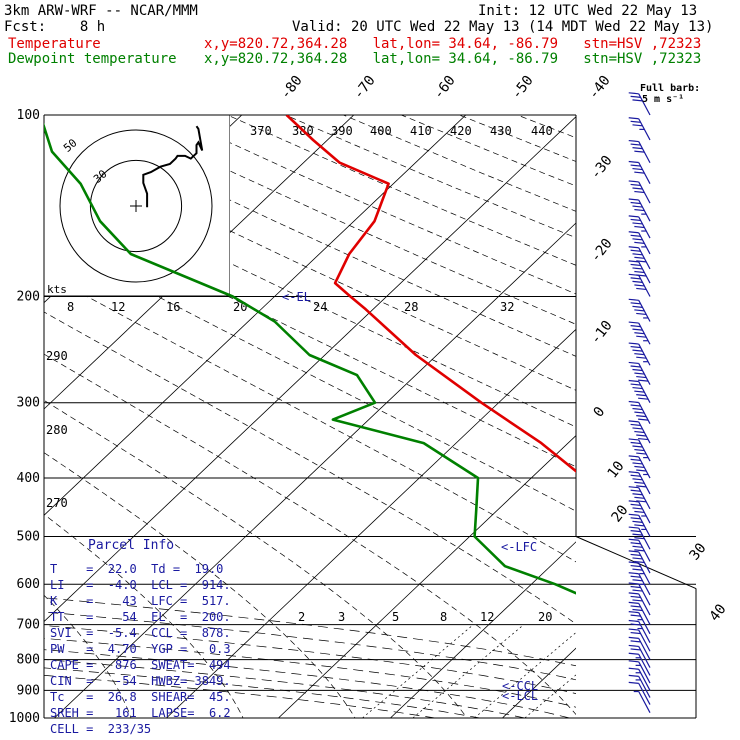  Describe the element at coordinates (28, 660) in the screenshot. I see `pressure-label: 800` at that location.